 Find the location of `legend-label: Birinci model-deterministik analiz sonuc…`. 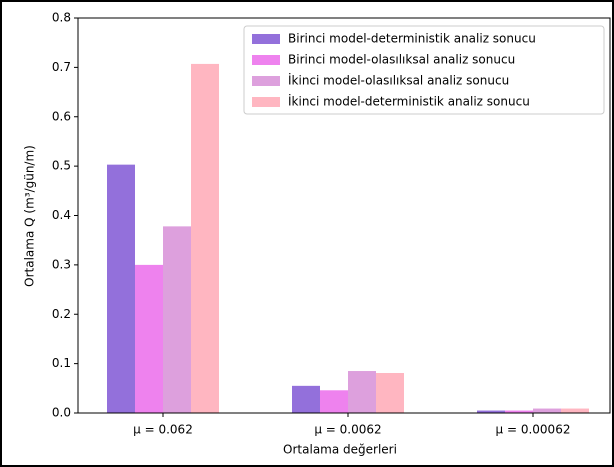

legend-label: Birinci model-deterministik analiz sonuc… is located at coordinates (412, 39).